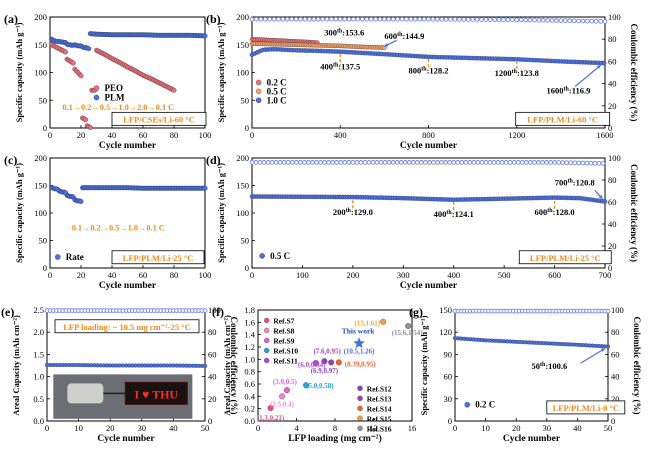  What do you see at coordinates (577, 428) in the screenshot?
I see `x-tick-label: 40` at bounding box center [577, 428].